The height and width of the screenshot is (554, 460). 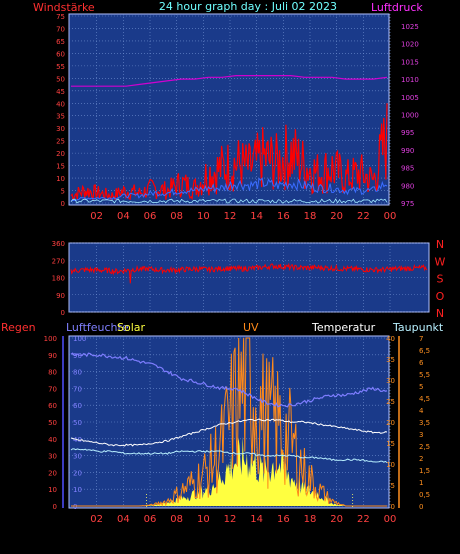 I want to click on y-tick-label-pressure: 1010, so click(x=410, y=80).